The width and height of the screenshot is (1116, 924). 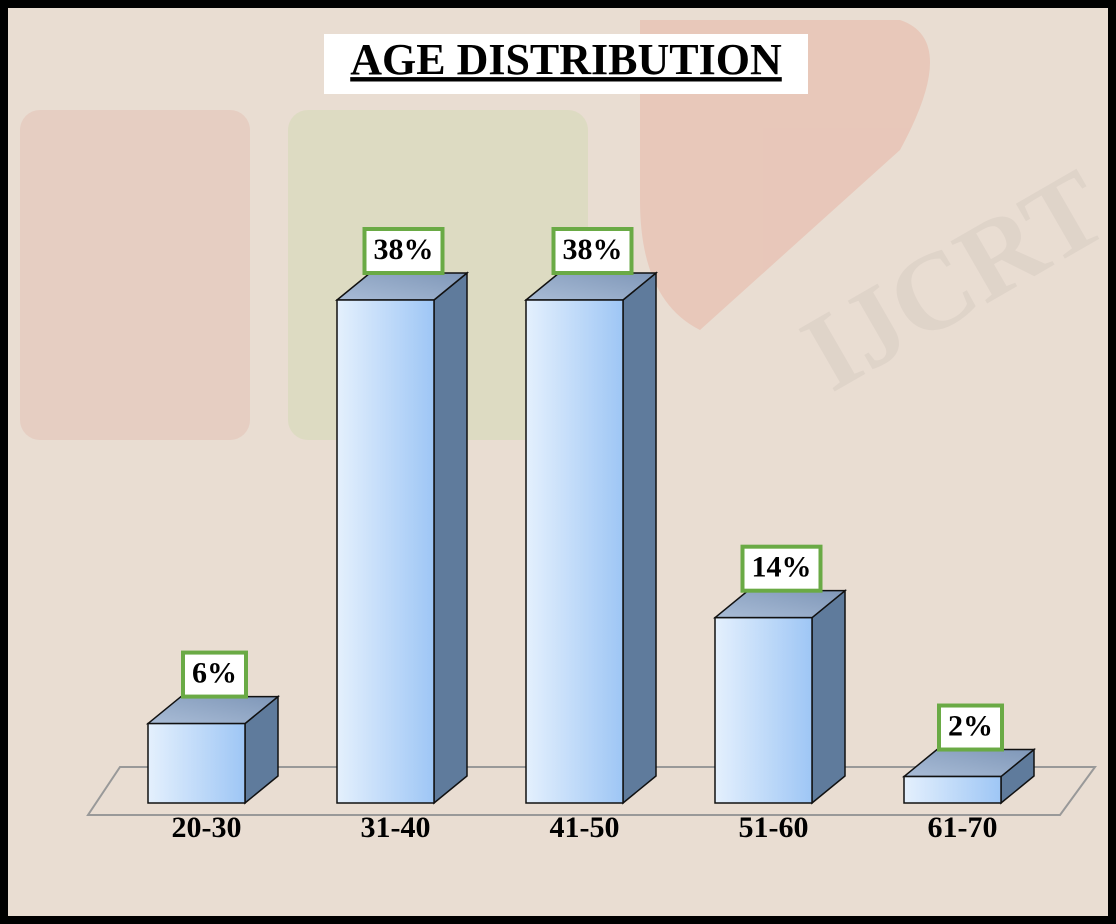 I want to click on value-label: 6%, so click(x=214, y=672).